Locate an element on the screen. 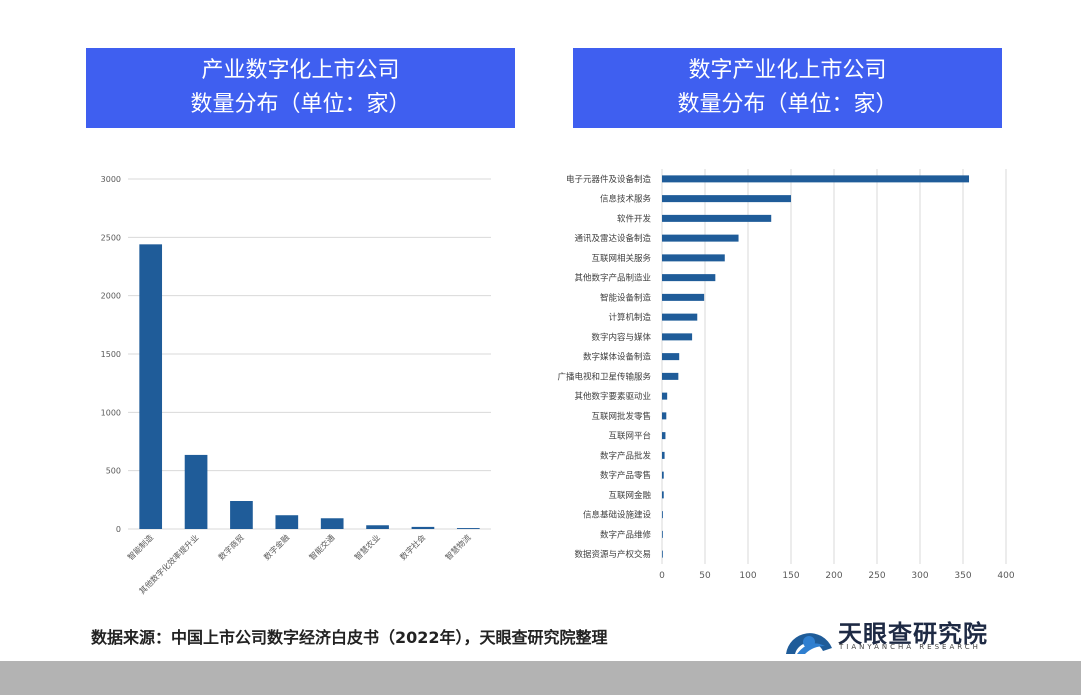  x-tick-label: 50 is located at coordinates (705, 576).